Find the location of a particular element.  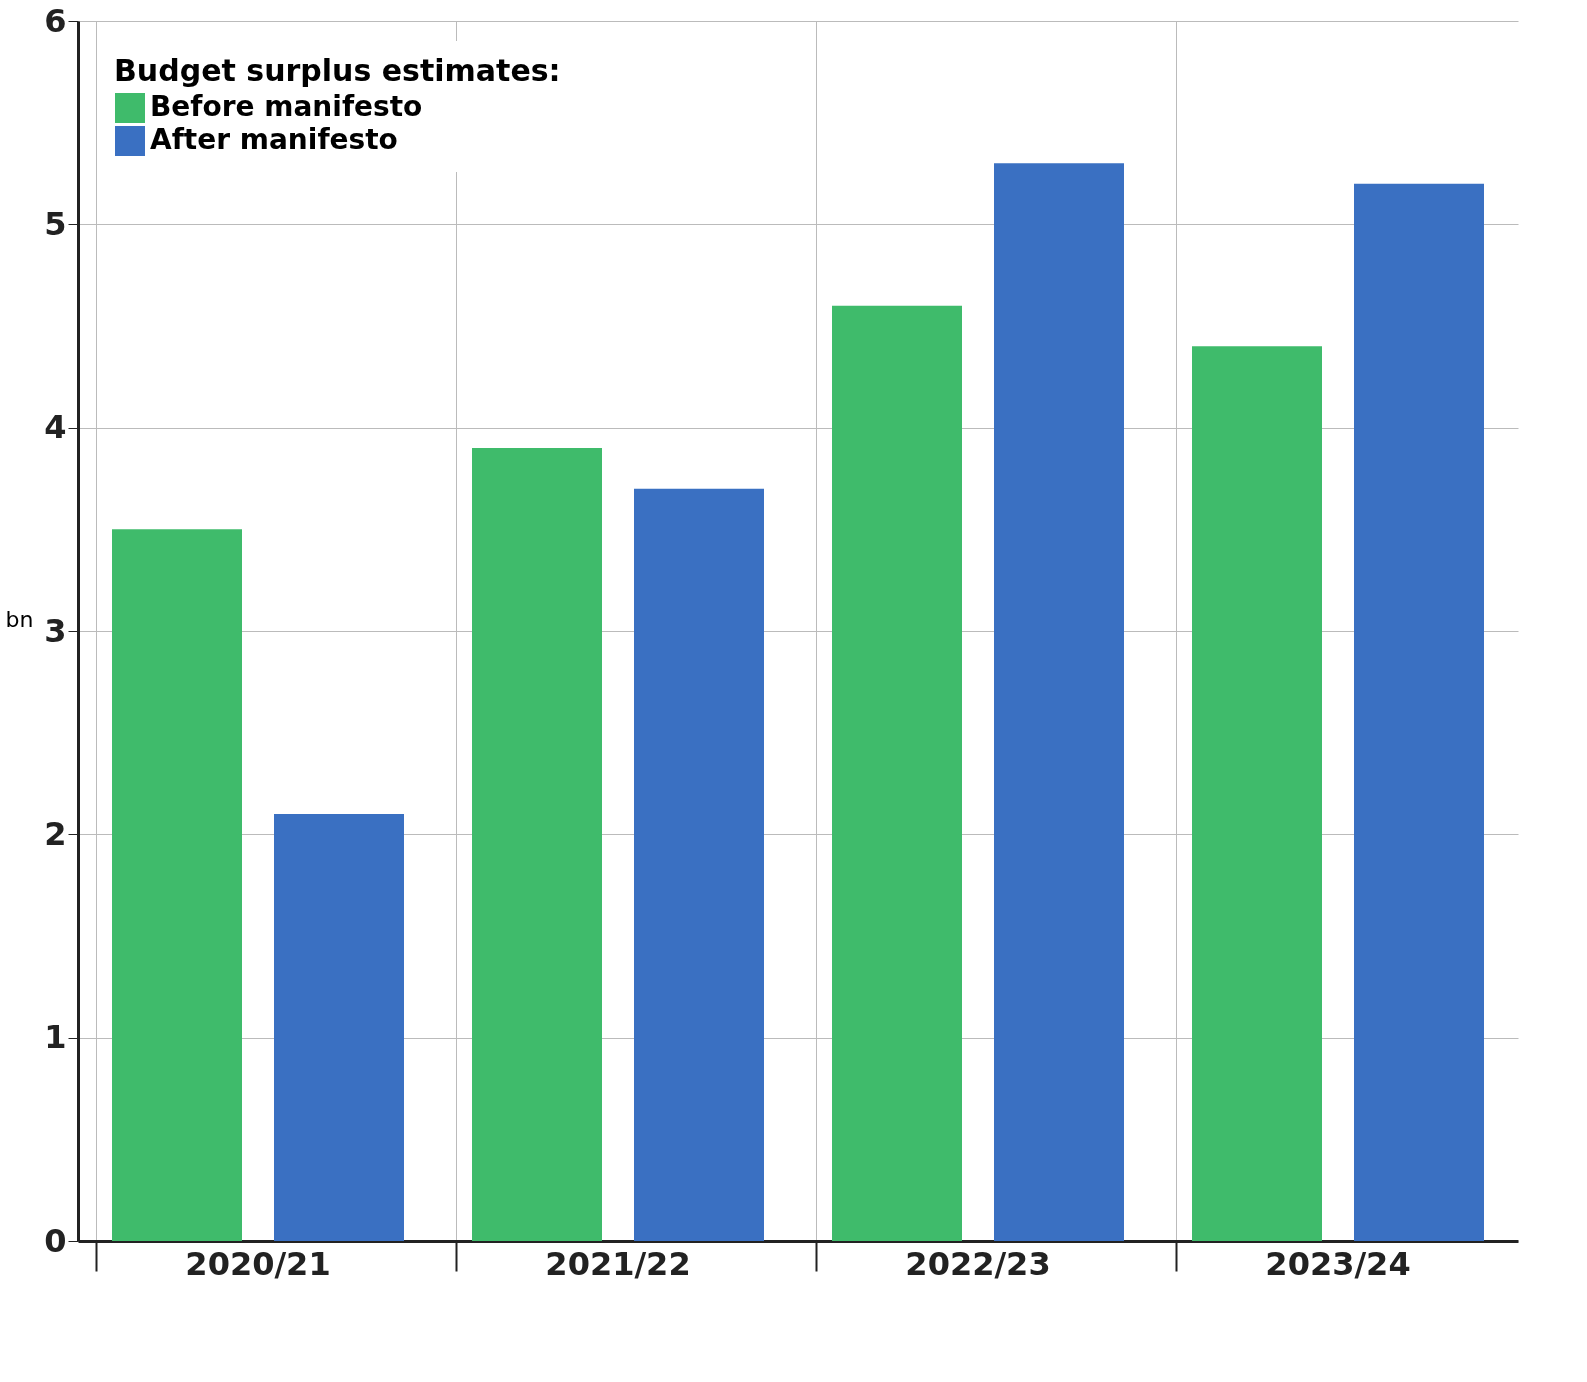

y-axis-title: bn is located at coordinates (19, 619).